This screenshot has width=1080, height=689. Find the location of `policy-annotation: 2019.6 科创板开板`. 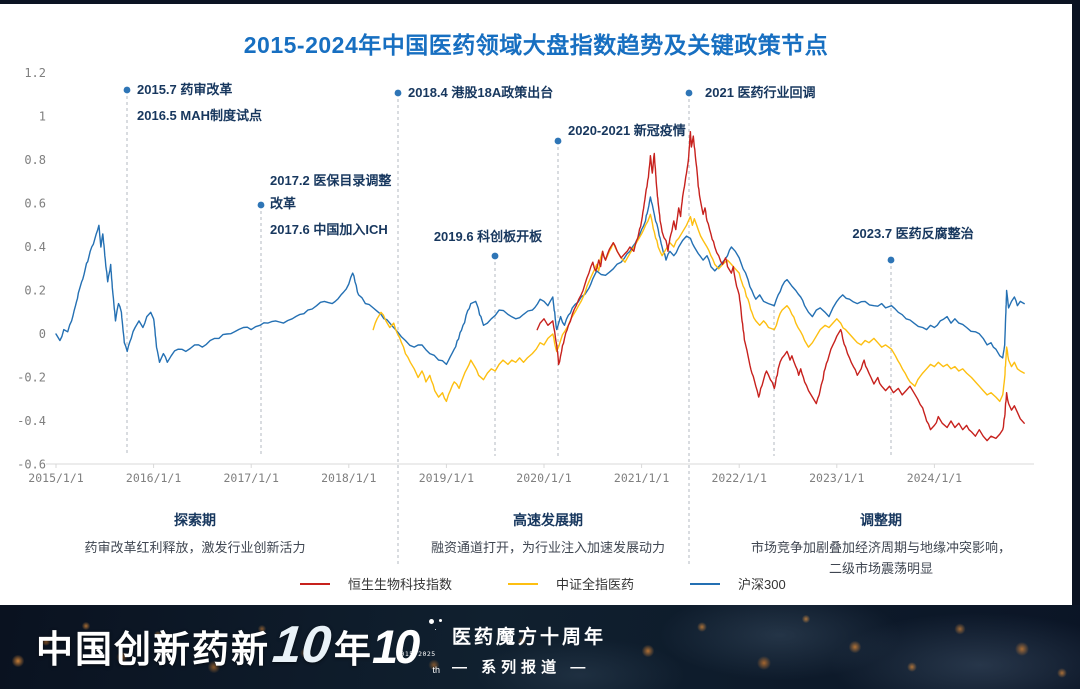

policy-annotation: 2019.6 科创板开板 is located at coordinates (488, 236).